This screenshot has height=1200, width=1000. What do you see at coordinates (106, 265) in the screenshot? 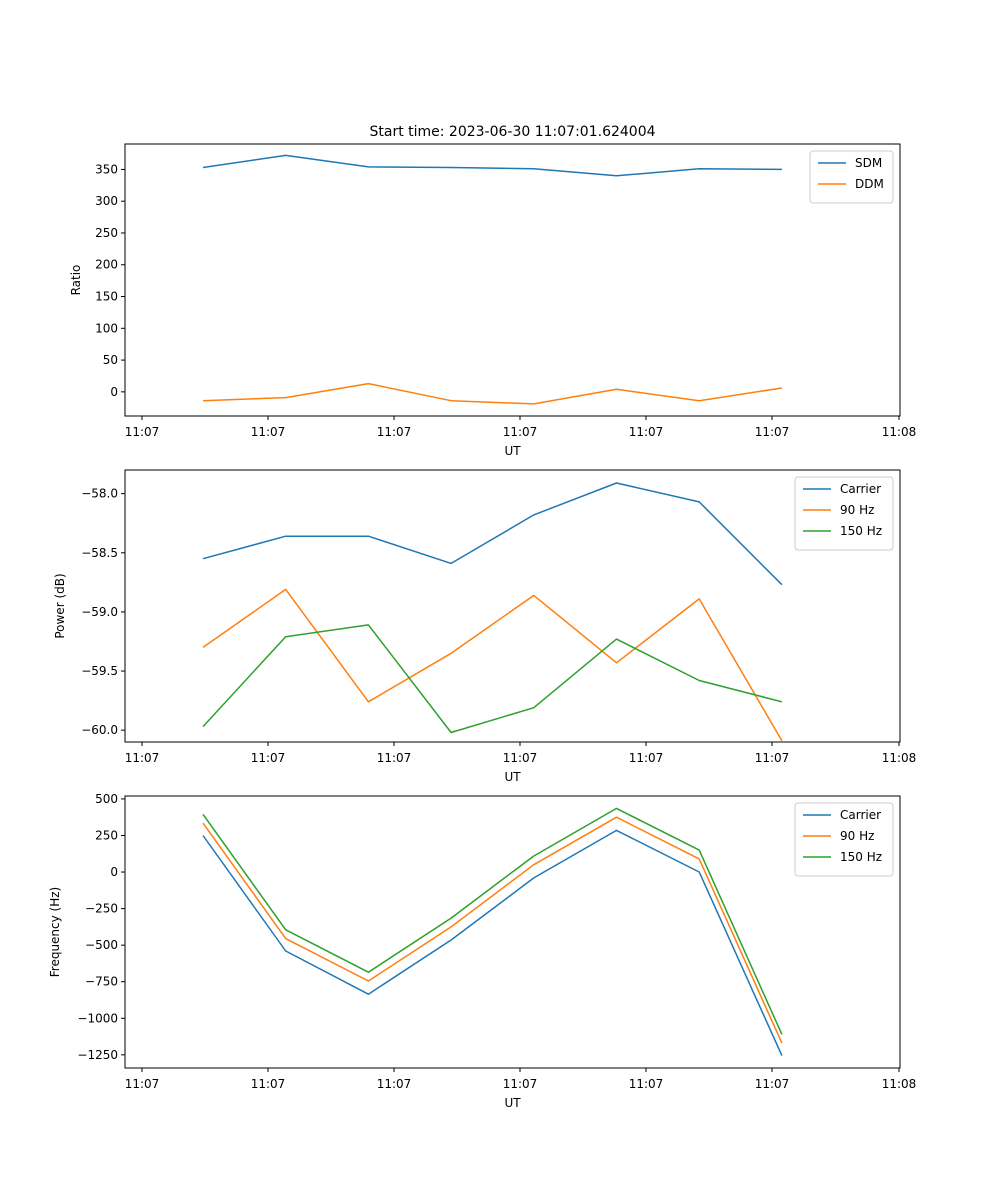
I see `y-tick-label: 200` at bounding box center [106, 265].